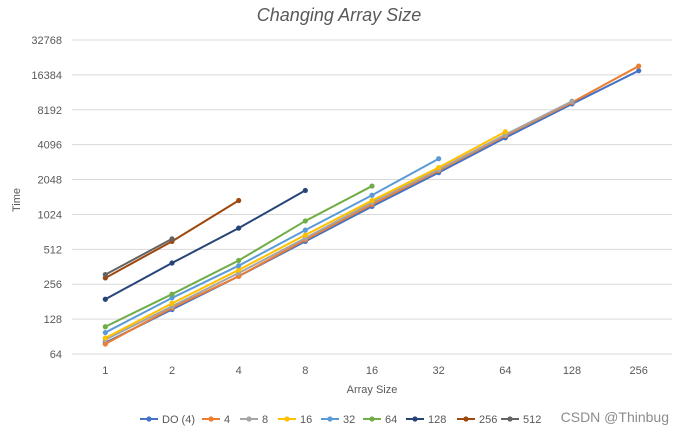 Image resolution: width=679 pixels, height=433 pixels. I want to click on x-tick-label: 64, so click(505, 371).